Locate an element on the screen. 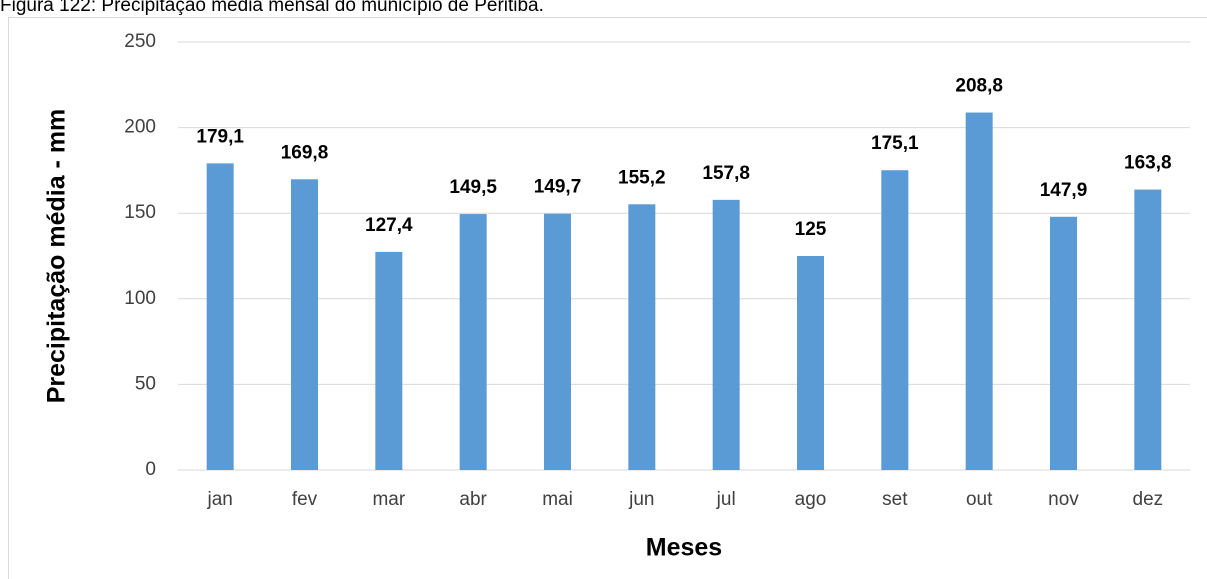 Image resolution: width=1207 pixels, height=579 pixels. x-tick-label: abr is located at coordinates (473, 499).